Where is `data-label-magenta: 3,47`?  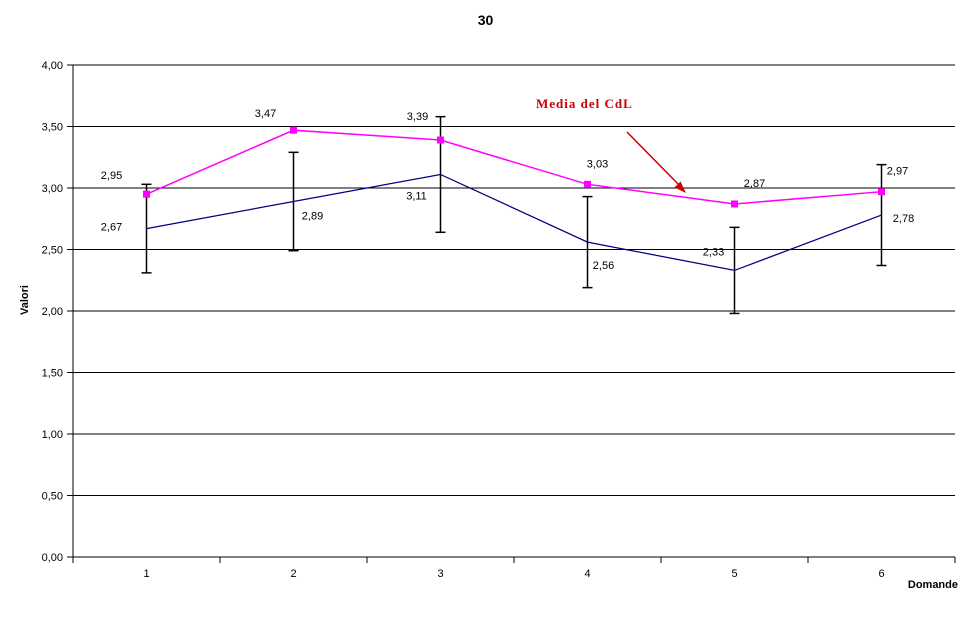 data-label-magenta: 3,47 is located at coordinates (265, 114).